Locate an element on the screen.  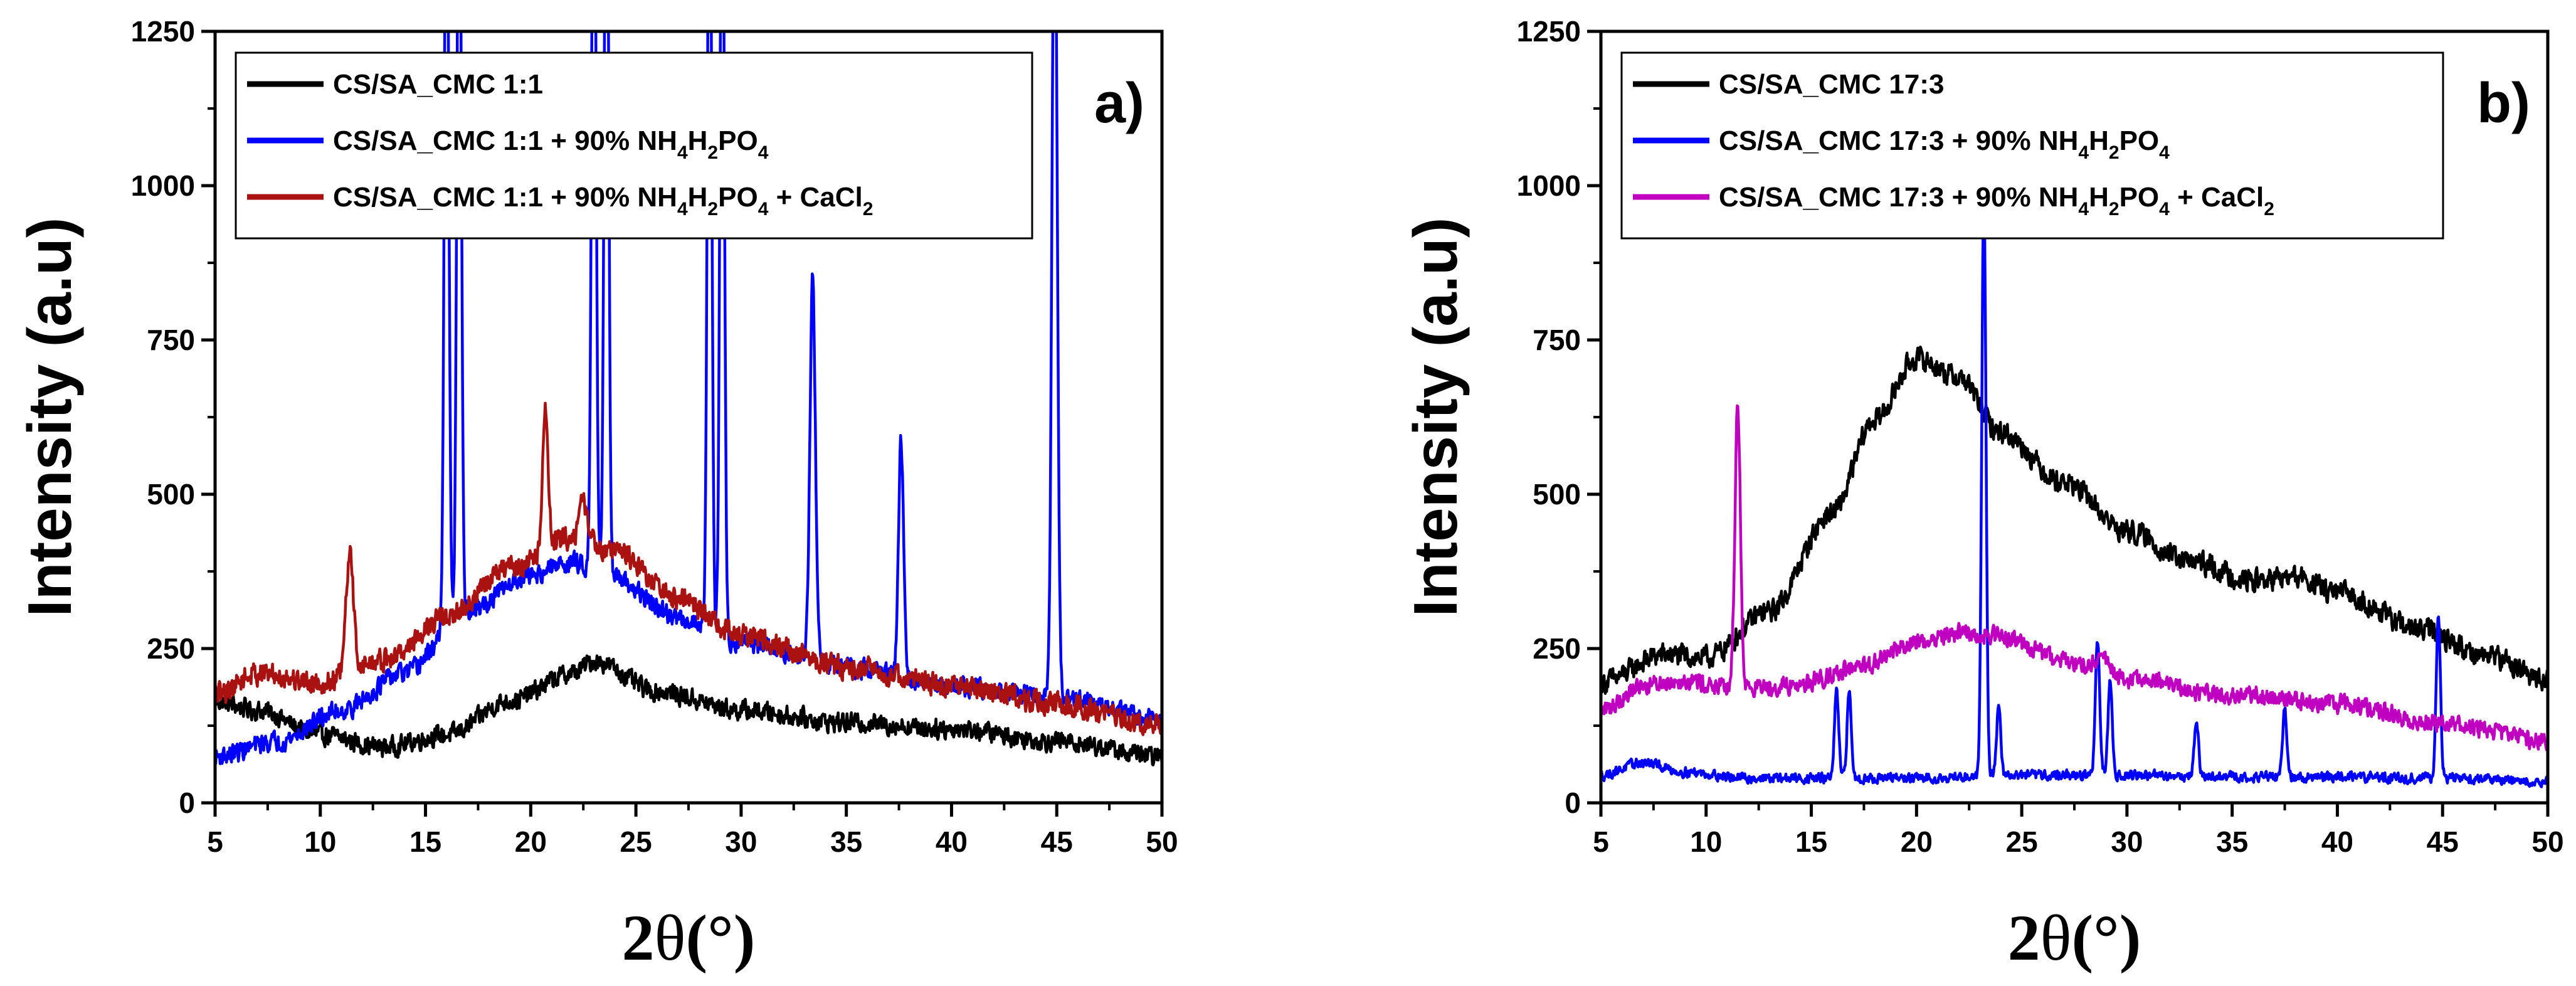
panel-label: b) is located at coordinates (2503, 103).